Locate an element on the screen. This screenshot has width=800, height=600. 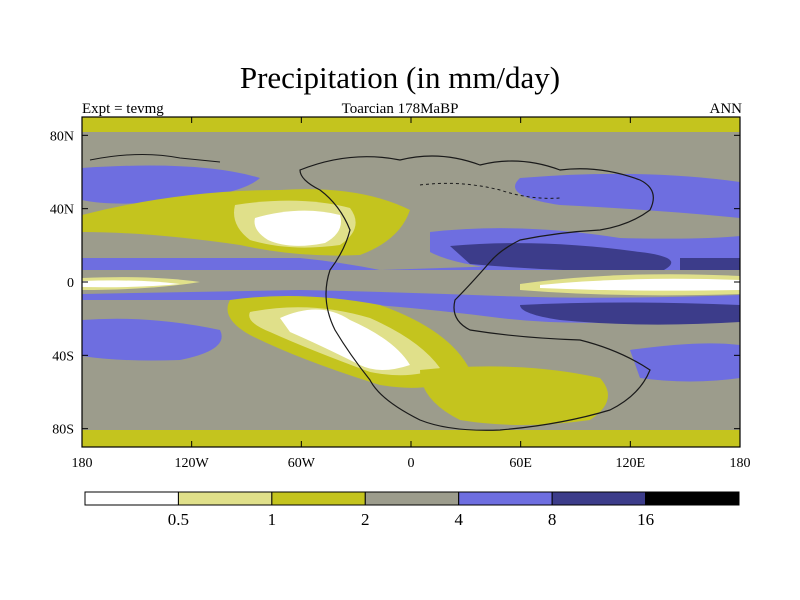
s-tethys-core is located at coordinates (630, 313).